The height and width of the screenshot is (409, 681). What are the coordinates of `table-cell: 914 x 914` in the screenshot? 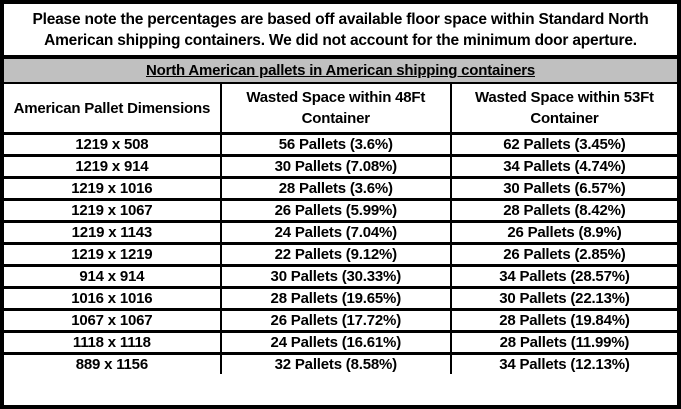 It's located at (113, 276).